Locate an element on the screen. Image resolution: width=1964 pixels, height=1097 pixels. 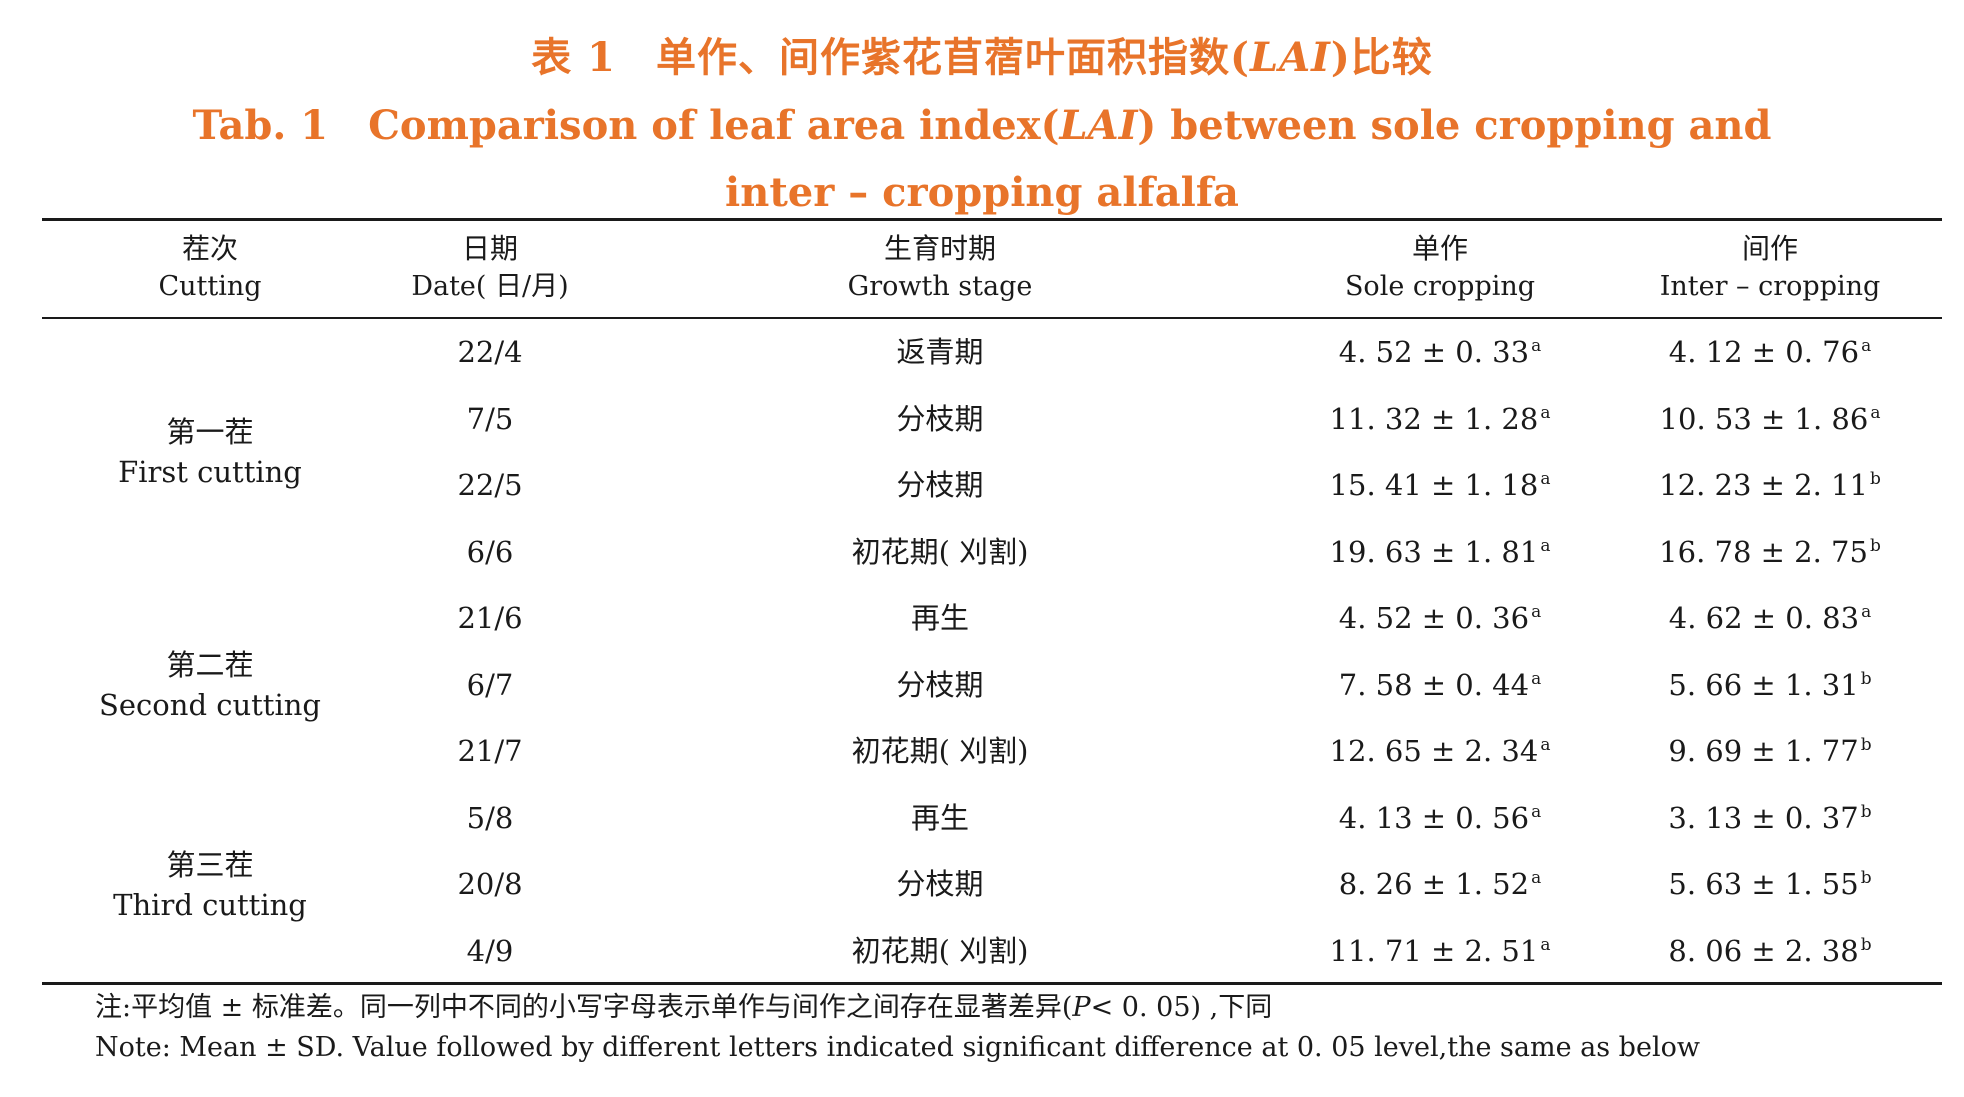
cell-date-value: 7/5 is located at coordinates (490, 418).